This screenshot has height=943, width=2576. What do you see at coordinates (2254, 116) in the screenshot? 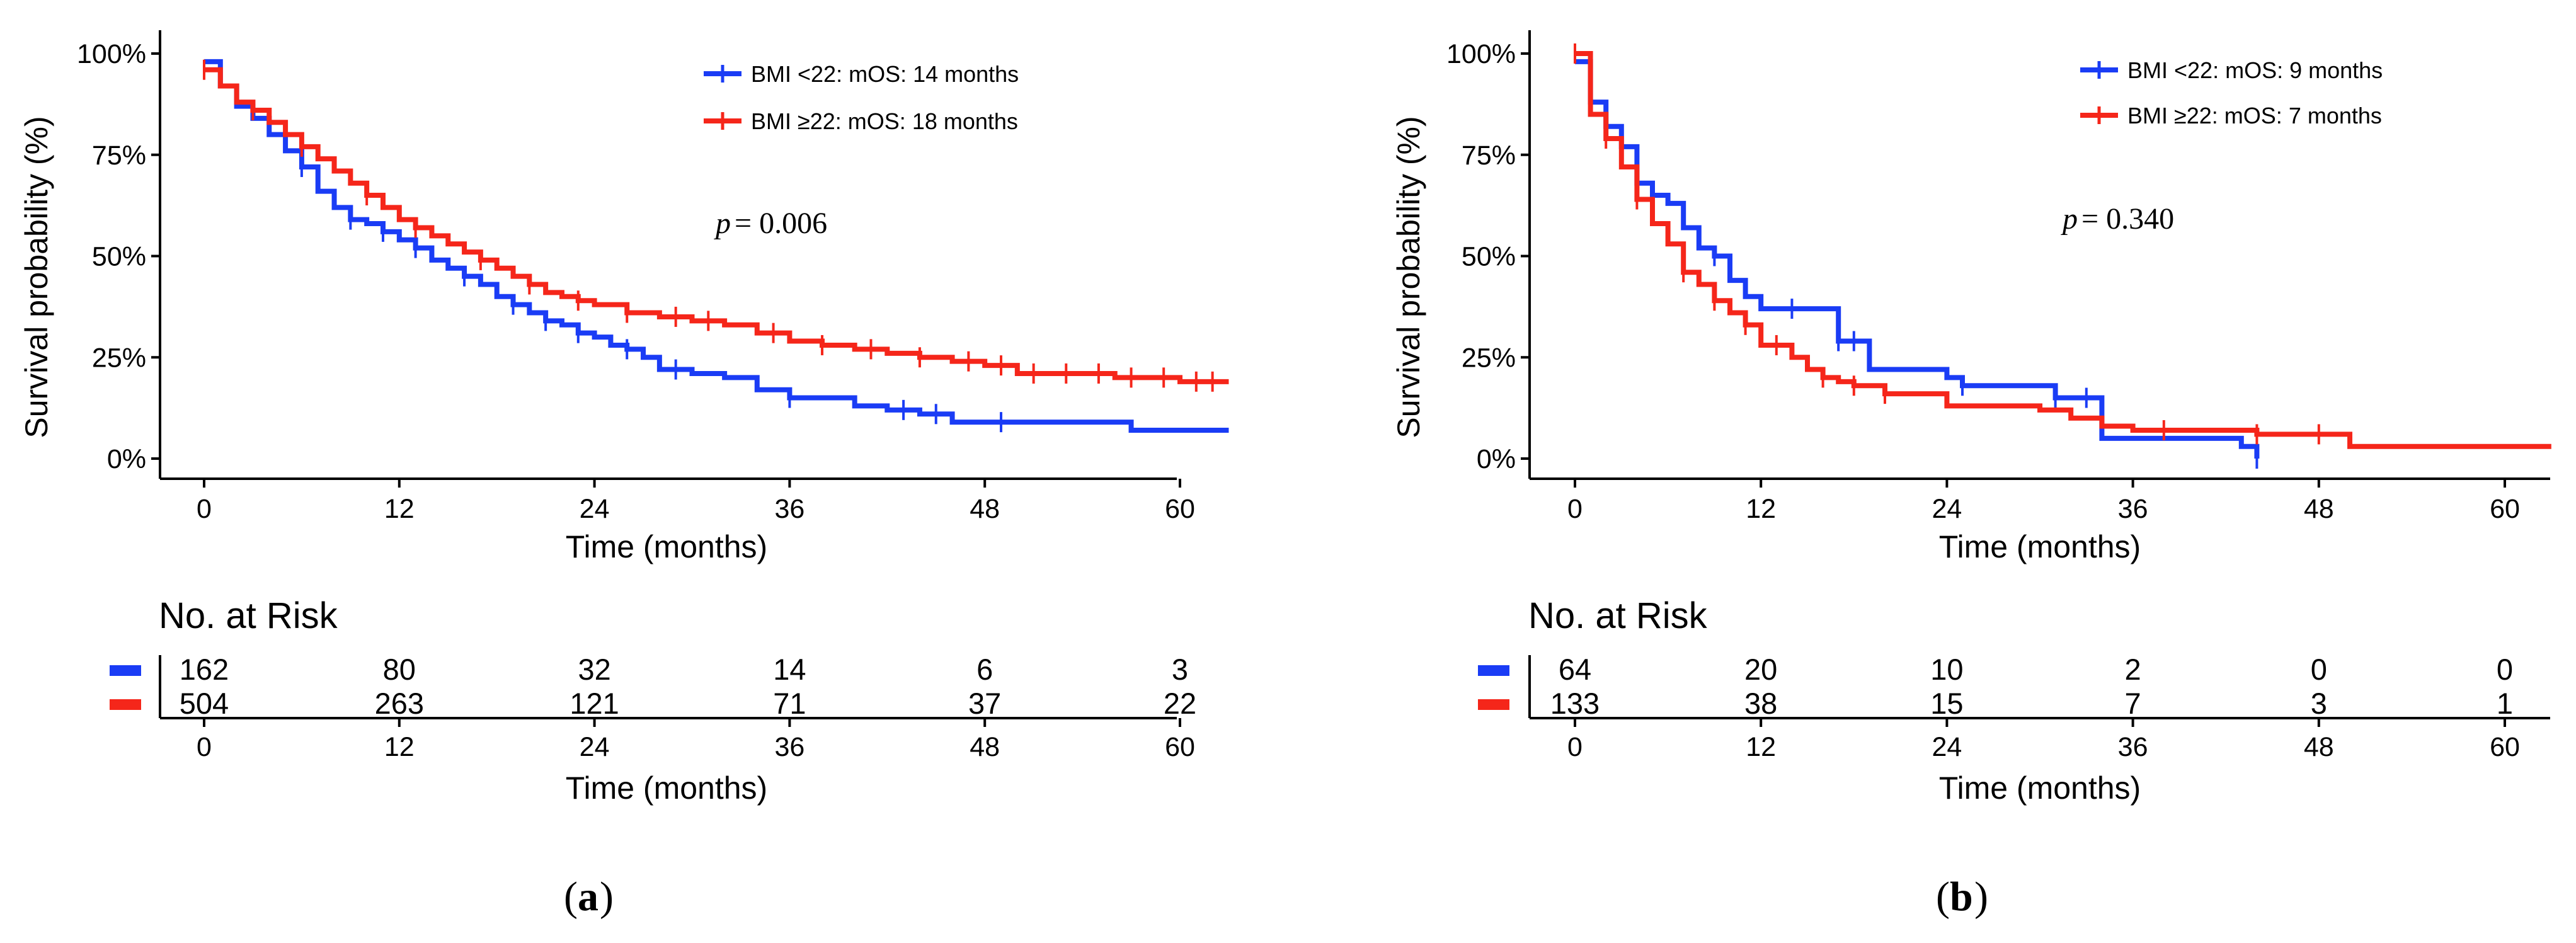
I see `legend-label-high-b: BMI ≥22: mOS: 7 months` at bounding box center [2254, 116].